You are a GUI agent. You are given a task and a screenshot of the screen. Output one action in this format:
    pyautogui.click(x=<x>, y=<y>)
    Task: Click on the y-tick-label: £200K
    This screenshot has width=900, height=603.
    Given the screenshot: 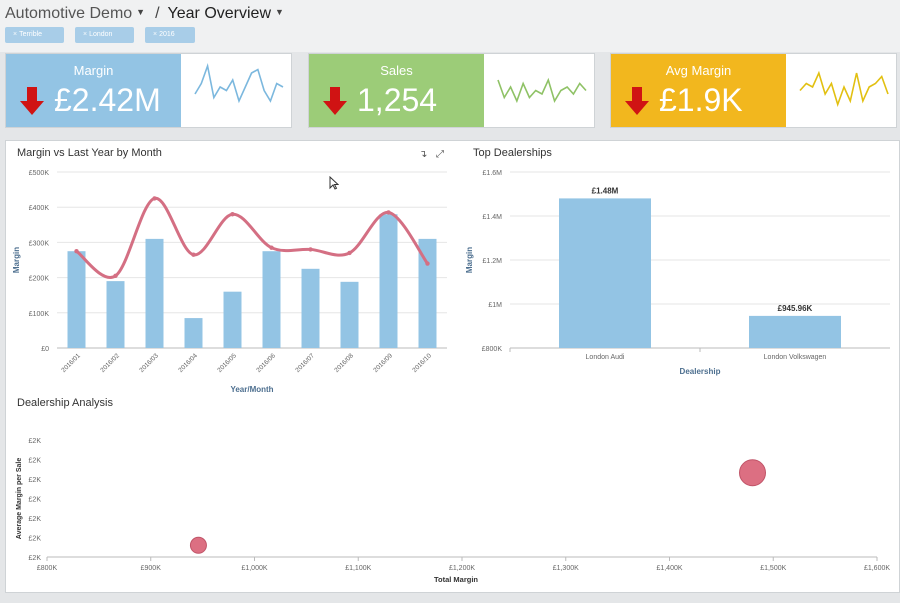 What is the action you would take?
    pyautogui.click(x=39, y=279)
    